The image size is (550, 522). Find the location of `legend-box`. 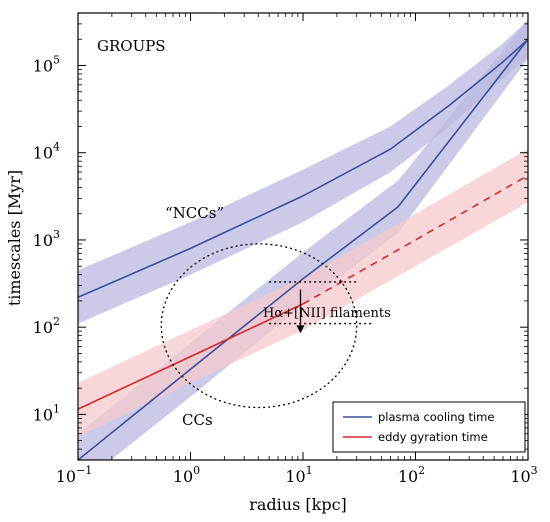

legend-box is located at coordinates (429, 427).